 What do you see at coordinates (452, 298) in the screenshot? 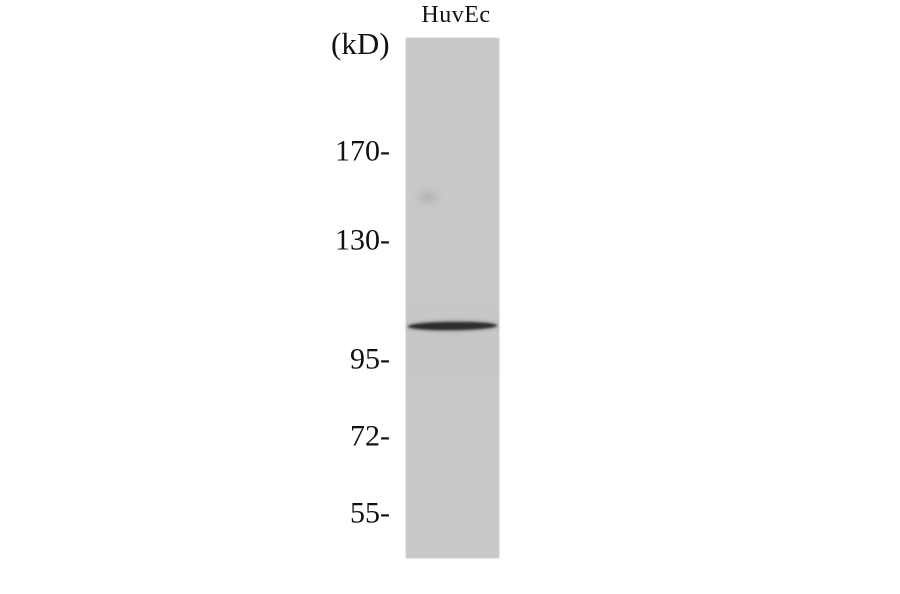
I see `gel-lane` at bounding box center [452, 298].